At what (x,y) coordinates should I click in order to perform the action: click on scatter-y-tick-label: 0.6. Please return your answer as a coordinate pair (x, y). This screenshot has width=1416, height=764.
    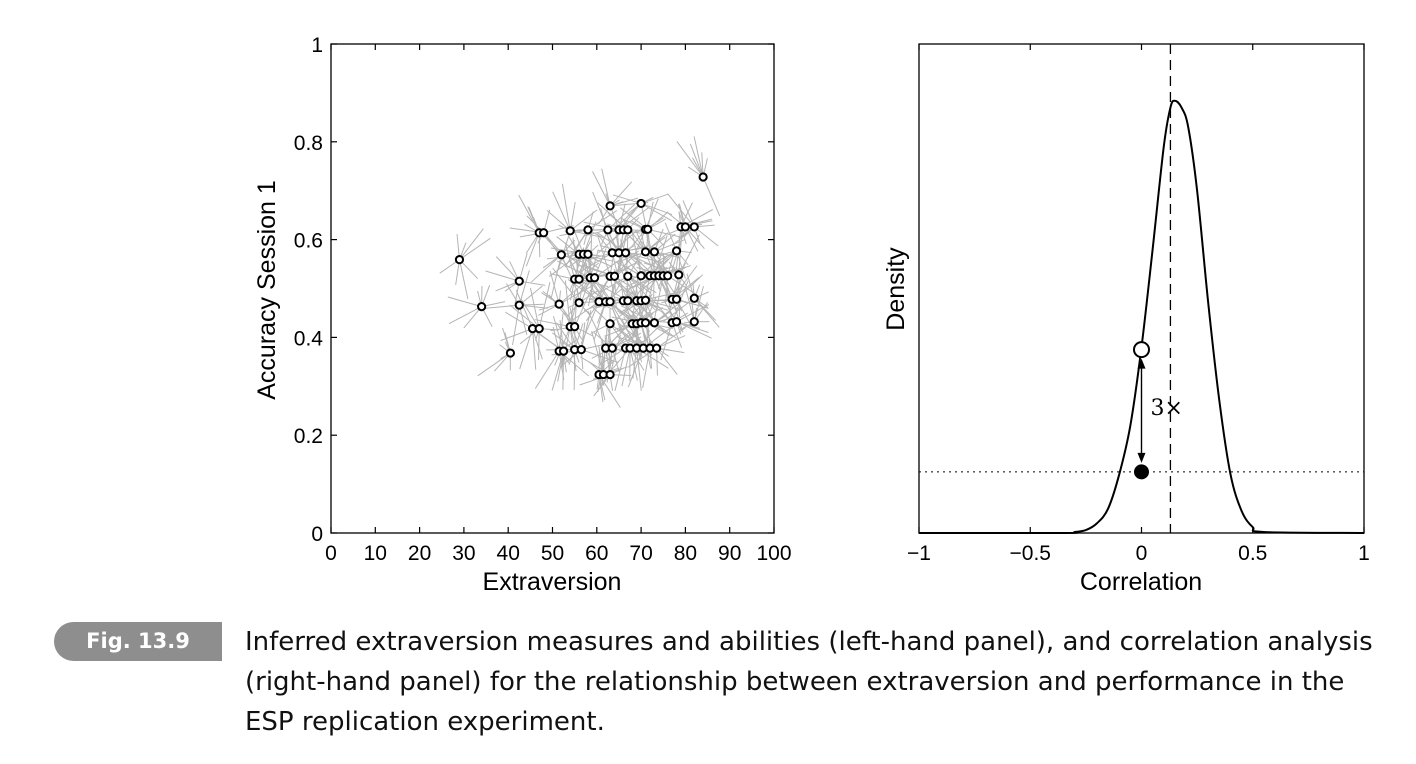
    Looking at the image, I should click on (308, 241).